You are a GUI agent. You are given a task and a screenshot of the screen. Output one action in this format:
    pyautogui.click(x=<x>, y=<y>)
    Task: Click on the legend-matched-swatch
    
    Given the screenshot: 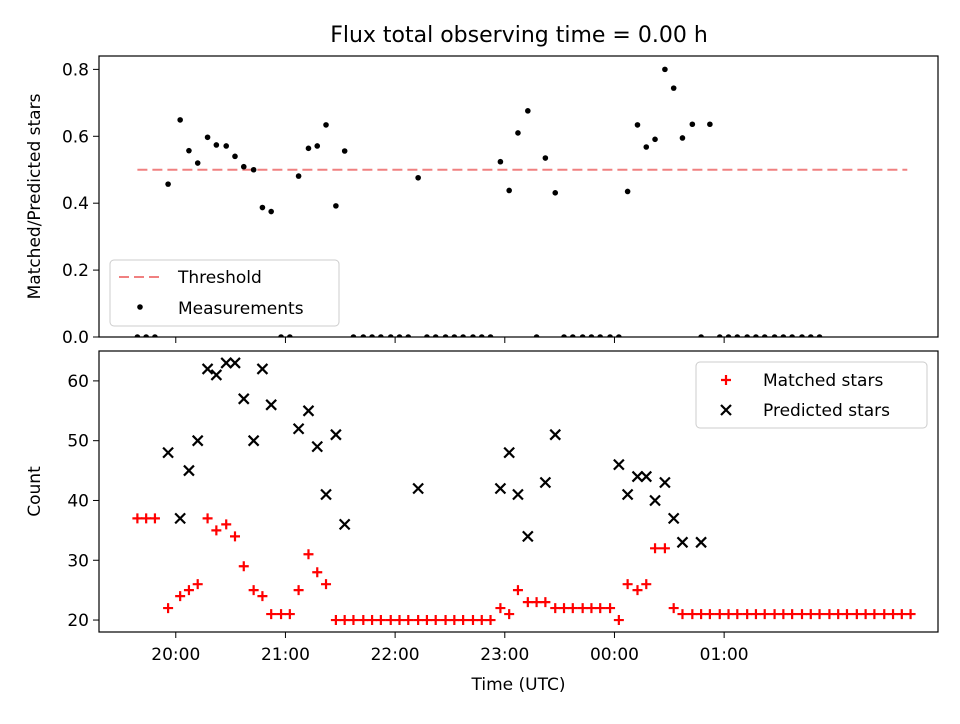 What is the action you would take?
    pyautogui.click(x=726, y=380)
    